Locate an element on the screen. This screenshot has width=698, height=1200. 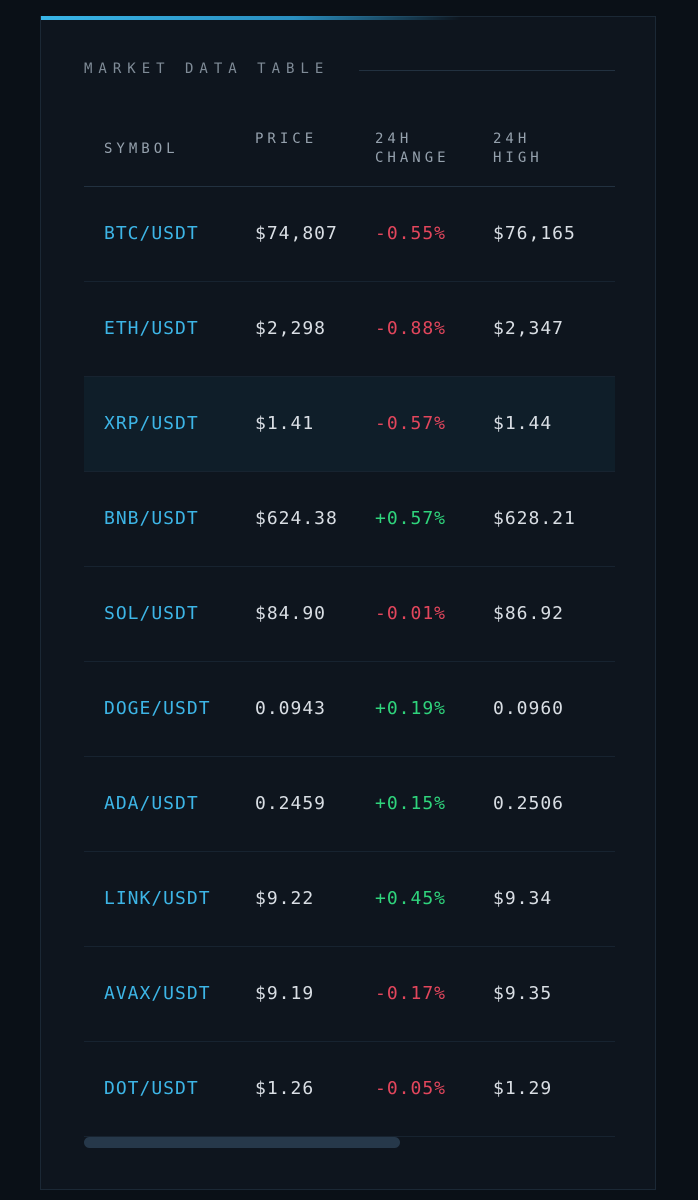
change: -0.05% is located at coordinates (411, 1088).